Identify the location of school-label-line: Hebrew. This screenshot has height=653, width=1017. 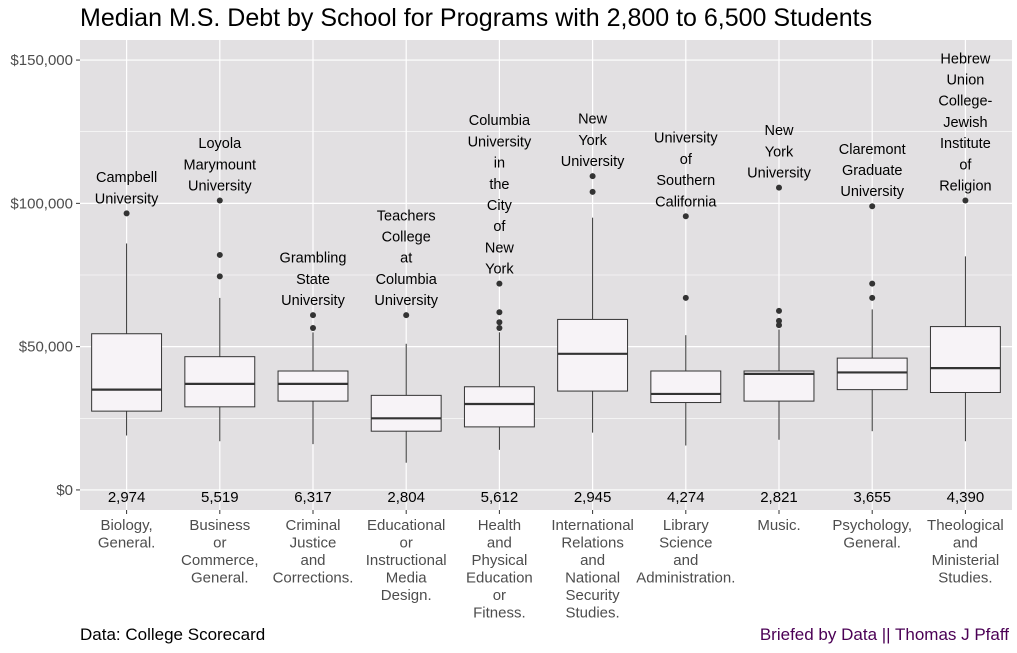
(965, 59).